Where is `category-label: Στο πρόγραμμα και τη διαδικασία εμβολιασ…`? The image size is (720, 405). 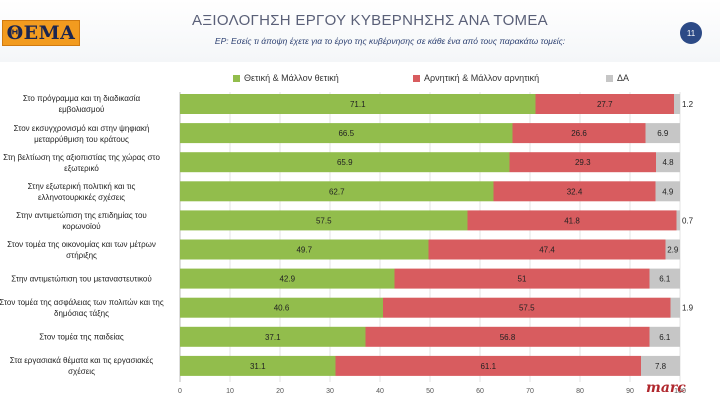 category-label: Στο πρόγραμμα και τη διαδικασία εμβολιασ… is located at coordinates (81, 104).